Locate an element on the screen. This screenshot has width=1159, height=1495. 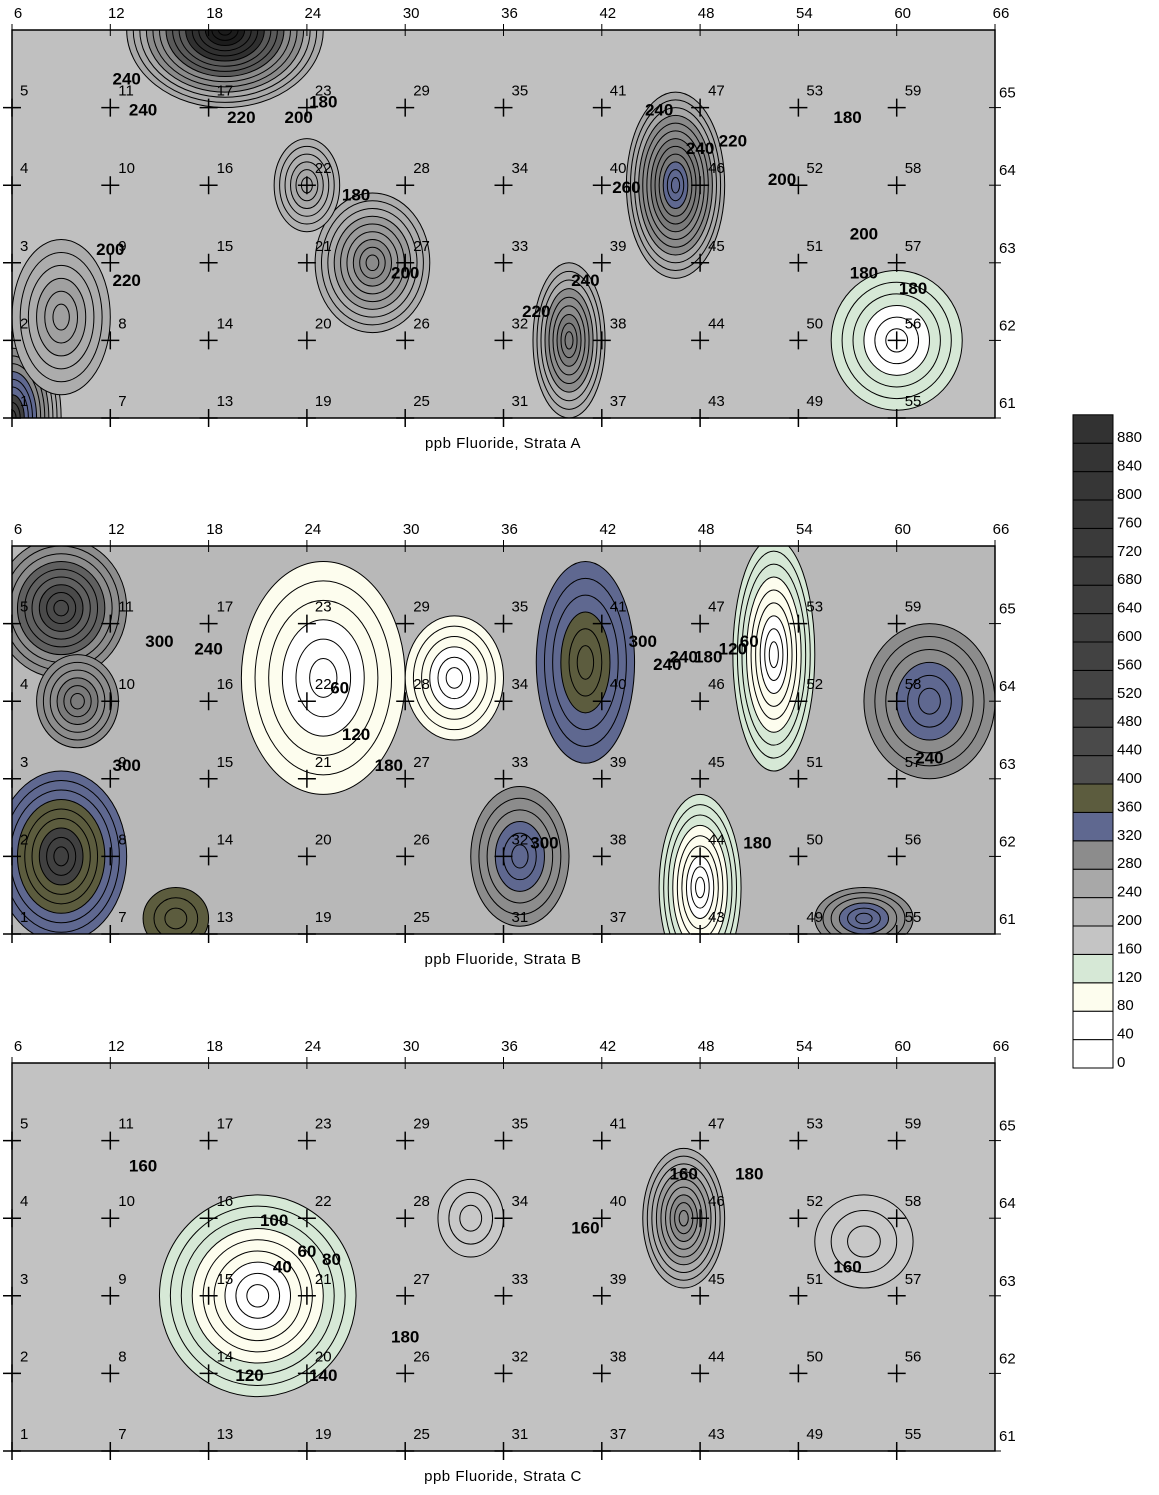
well-label: 25 is located at coordinates (421, 1434).